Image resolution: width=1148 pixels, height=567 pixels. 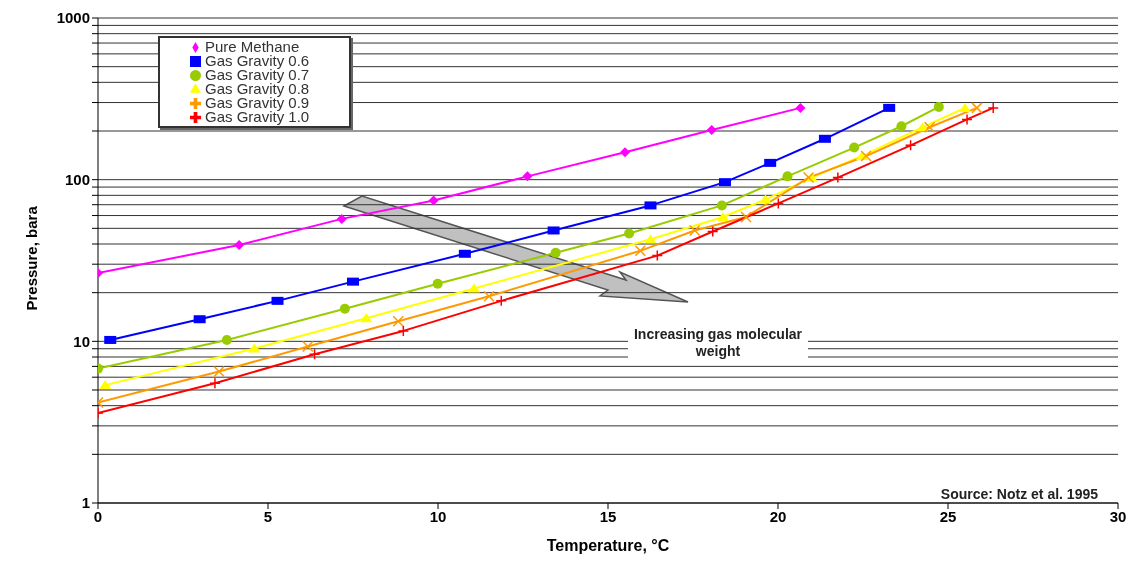 What do you see at coordinates (32, 258) in the screenshot?
I see `y-axis-title: Pressure, bara` at bounding box center [32, 258].